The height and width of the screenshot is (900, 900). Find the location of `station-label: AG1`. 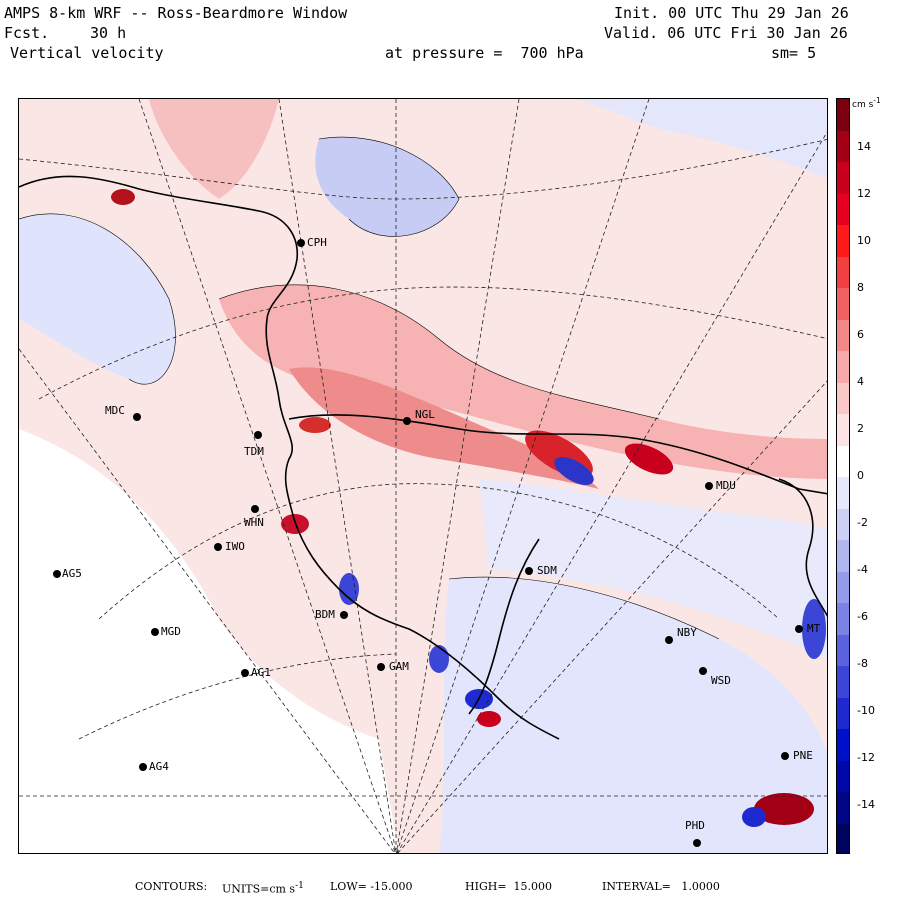

station-label: AG1 is located at coordinates (261, 672).